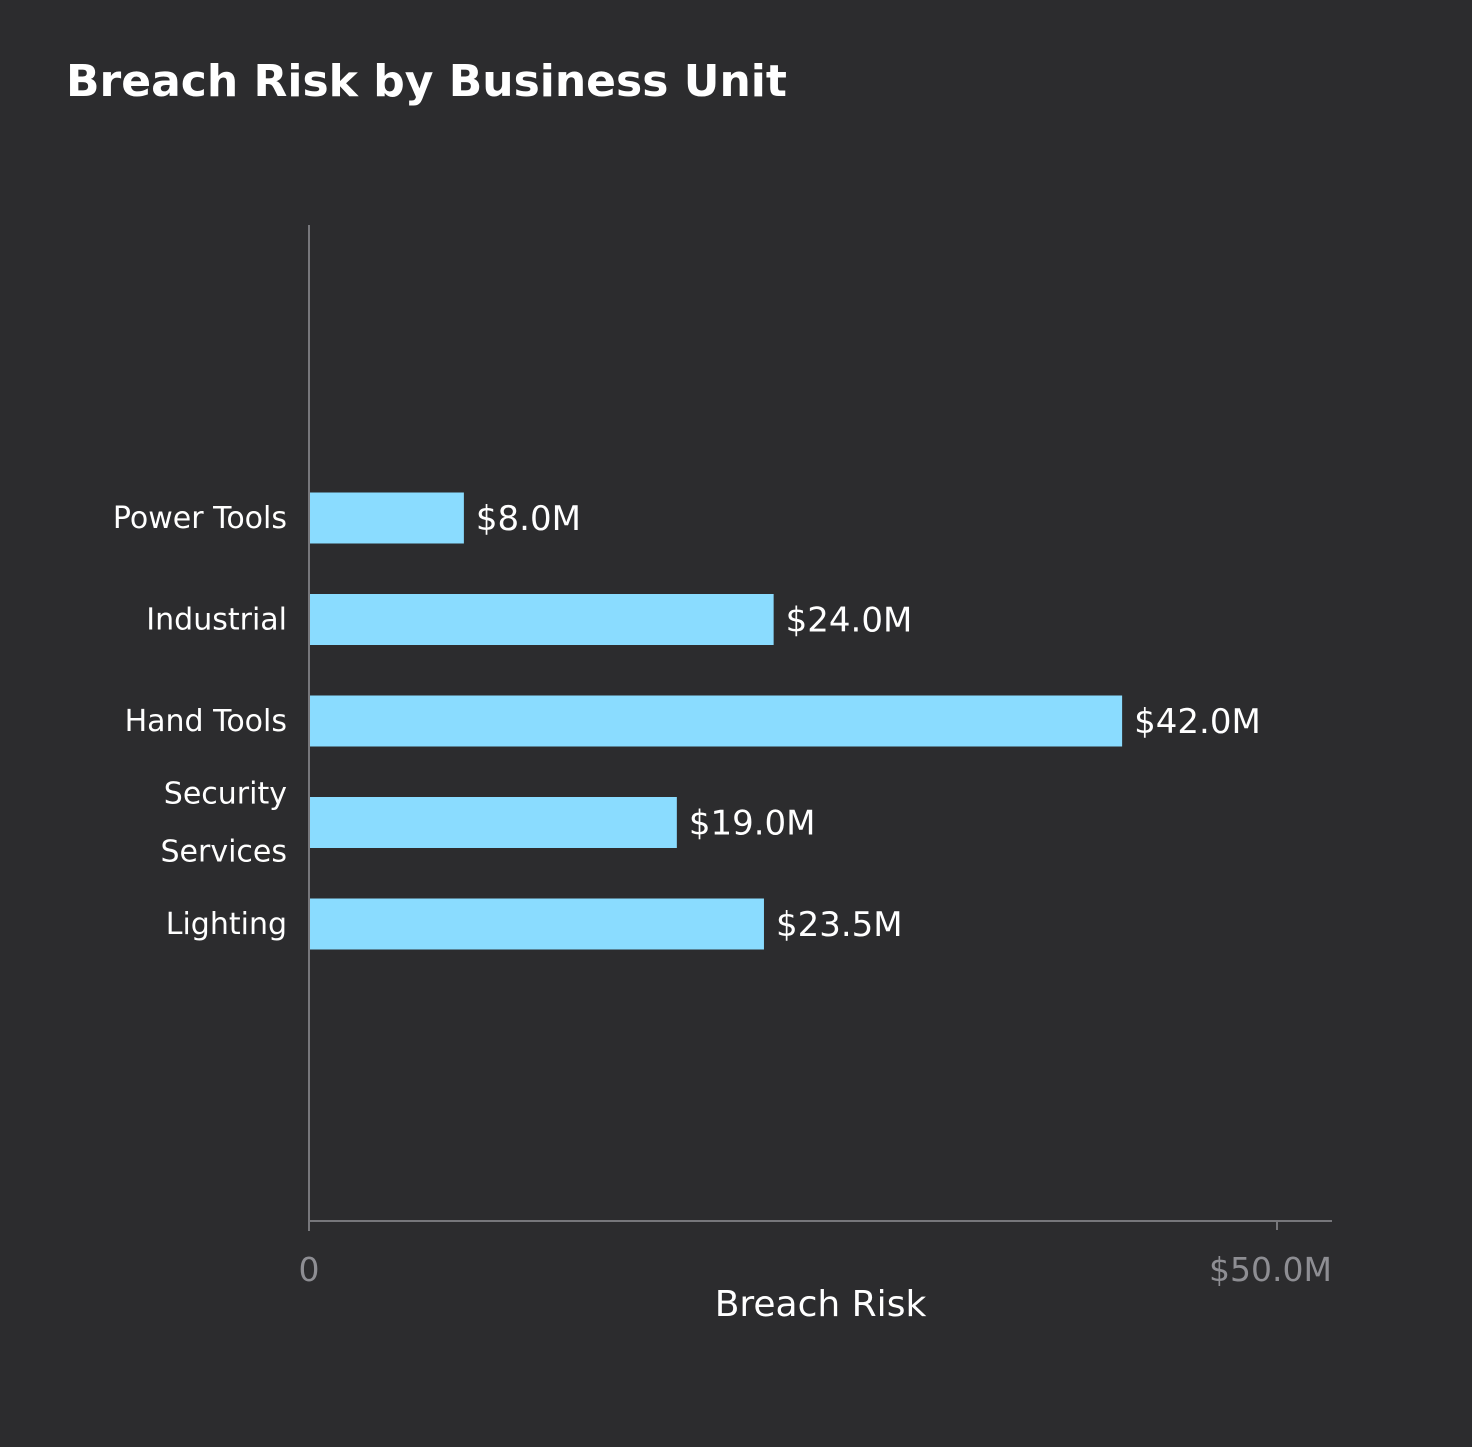 This screenshot has height=1447, width=1472. Describe the element at coordinates (386, 518) in the screenshot. I see `bar-power-tools` at that location.